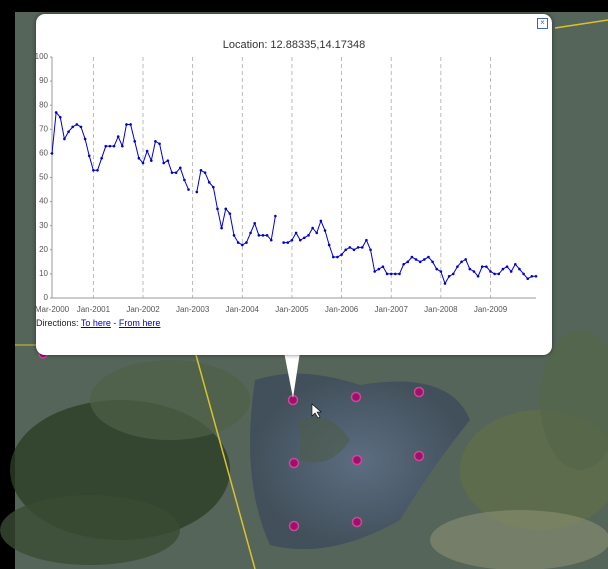  What do you see at coordinates (243, 309) in the screenshot?
I see `x-tick-label: Jan-2004` at bounding box center [243, 309].